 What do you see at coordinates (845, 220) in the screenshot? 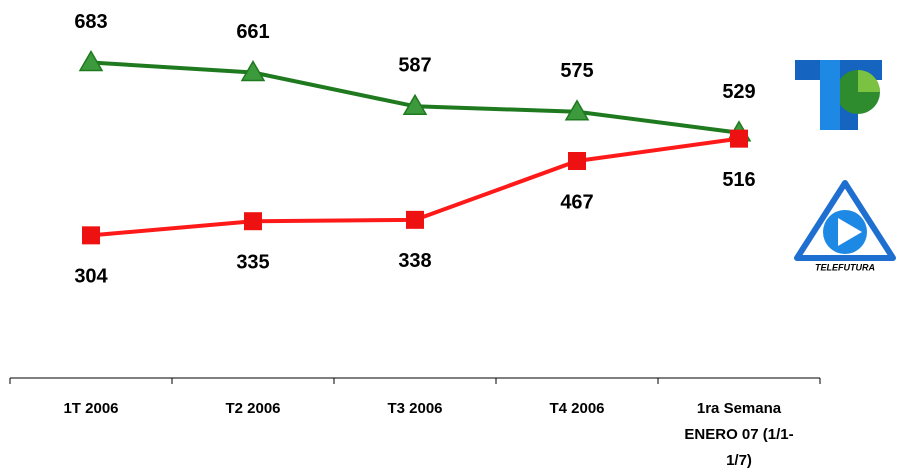
I see `telefutura-logo` at bounding box center [845, 220].